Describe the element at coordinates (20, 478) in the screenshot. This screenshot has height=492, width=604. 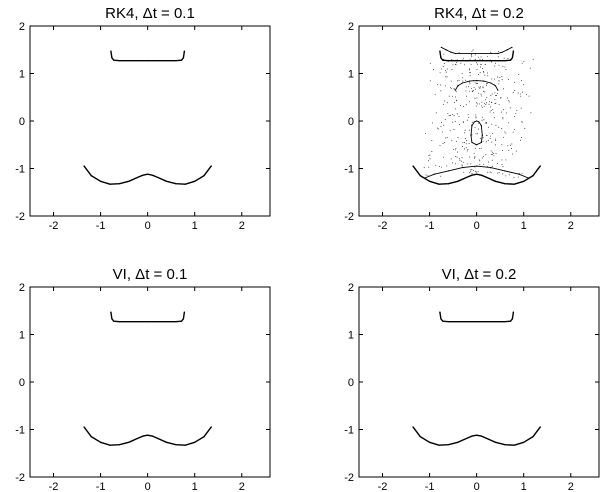
I see `y-tick-label: -2` at that location.